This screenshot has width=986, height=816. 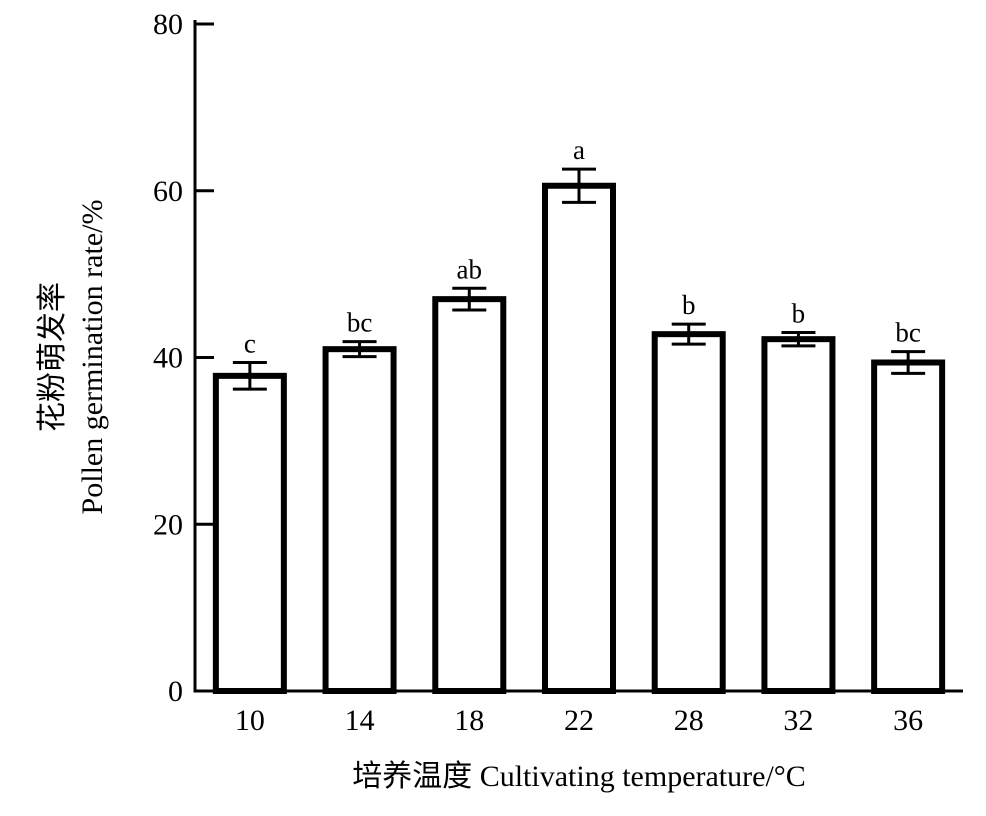 I want to click on x-tick-label: 32, so click(x=798, y=720).